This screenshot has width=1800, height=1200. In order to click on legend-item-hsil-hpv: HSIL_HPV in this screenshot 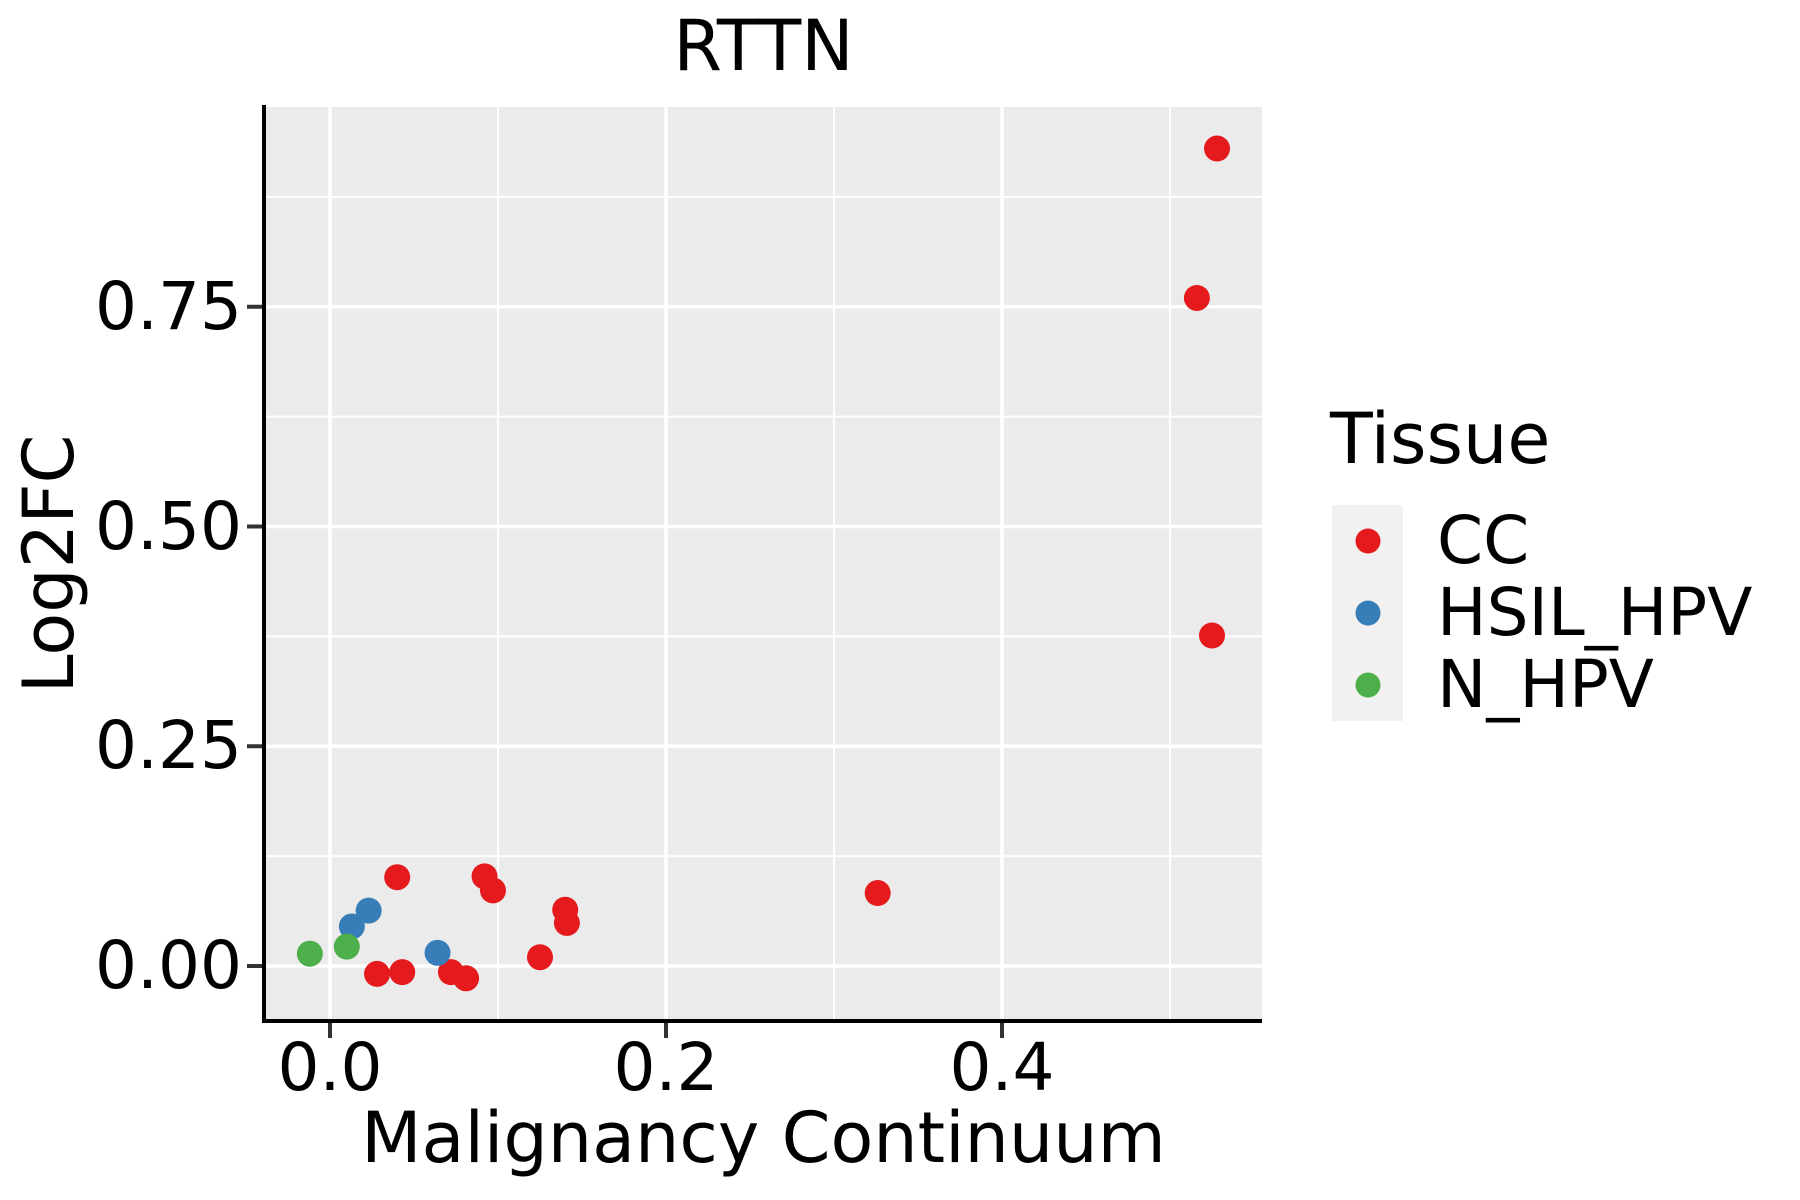, I will do `click(1542, 613)`.